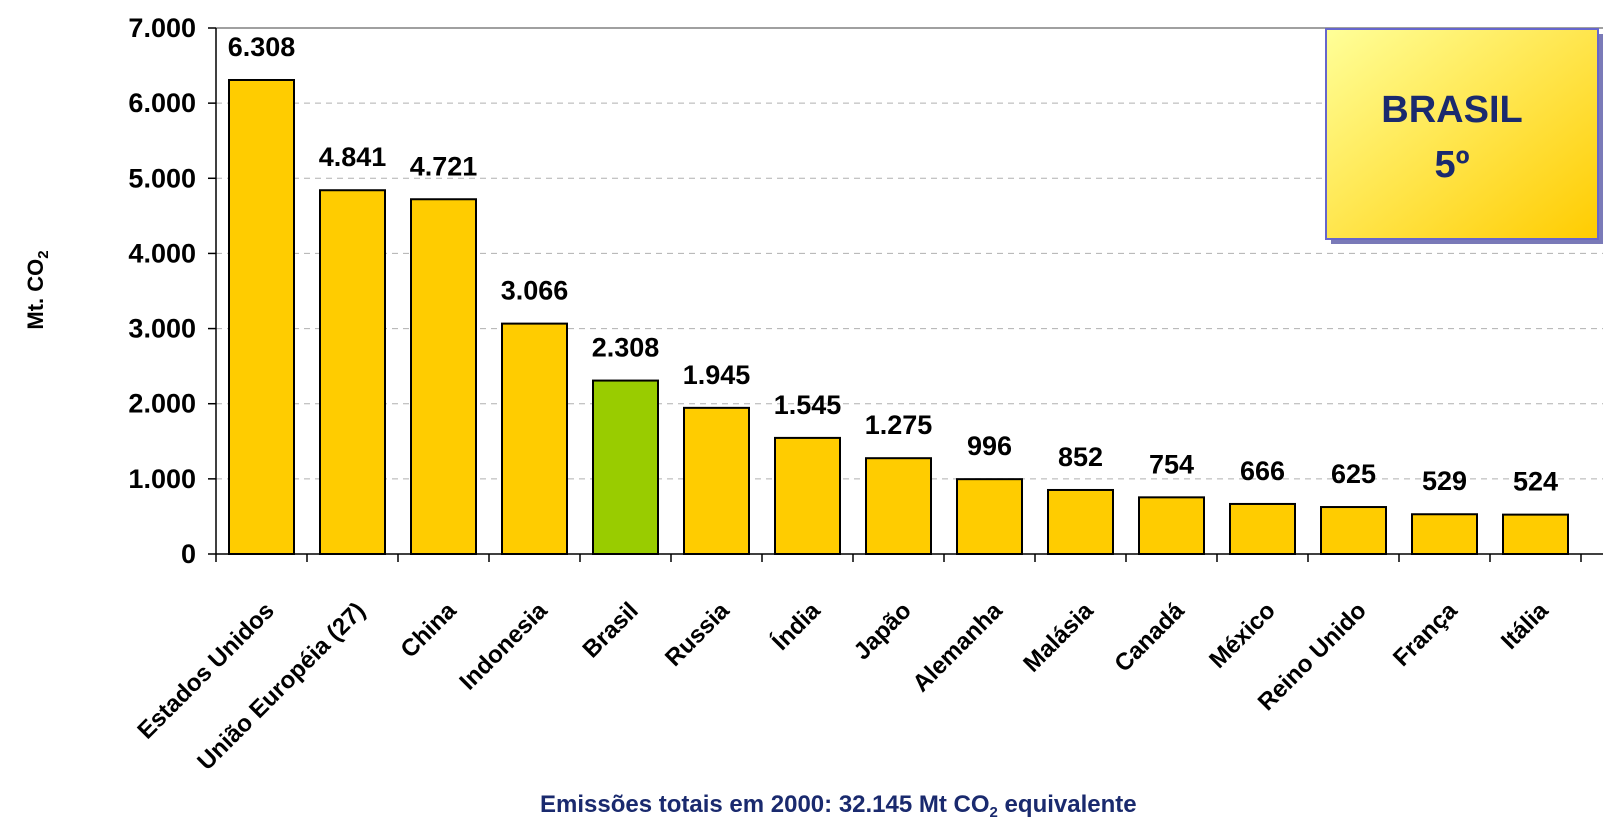  Describe the element at coordinates (281, 686) in the screenshot. I see `category-label-1: União Européia (27)` at that location.